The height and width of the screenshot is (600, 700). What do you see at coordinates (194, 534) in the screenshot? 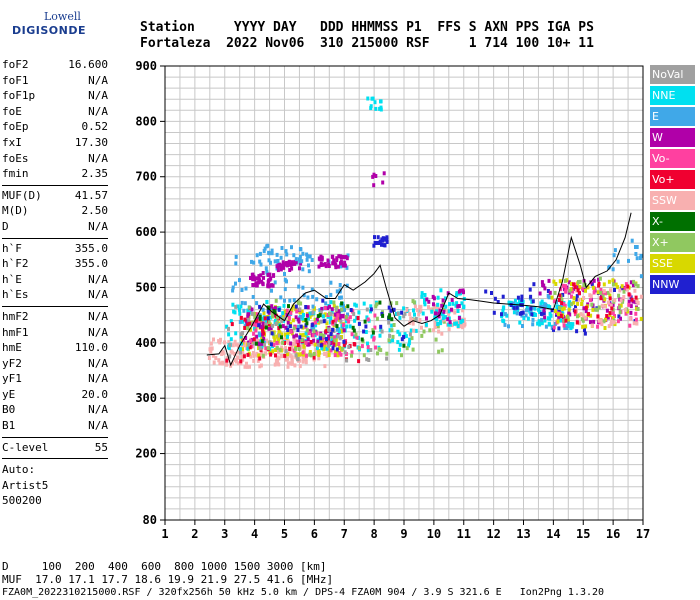
I see `x-tick-label: 2` at bounding box center [194, 534].